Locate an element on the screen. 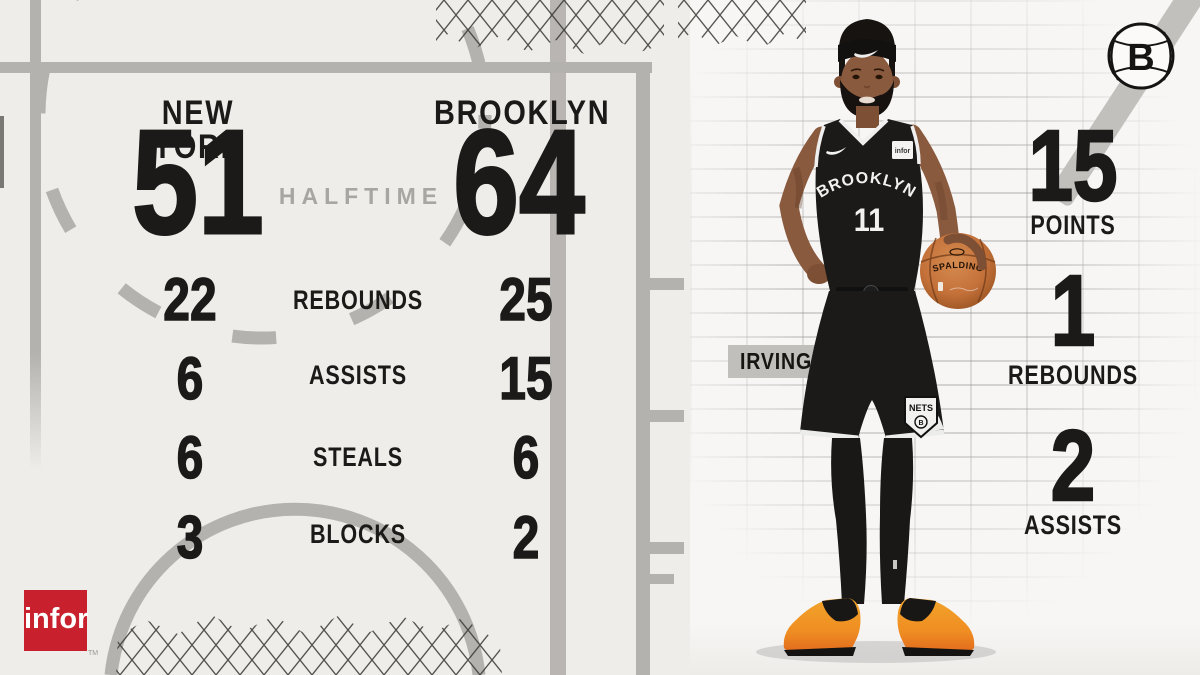 The image size is (1200, 675). stat-label-assists: ASSISTS is located at coordinates (358, 375).